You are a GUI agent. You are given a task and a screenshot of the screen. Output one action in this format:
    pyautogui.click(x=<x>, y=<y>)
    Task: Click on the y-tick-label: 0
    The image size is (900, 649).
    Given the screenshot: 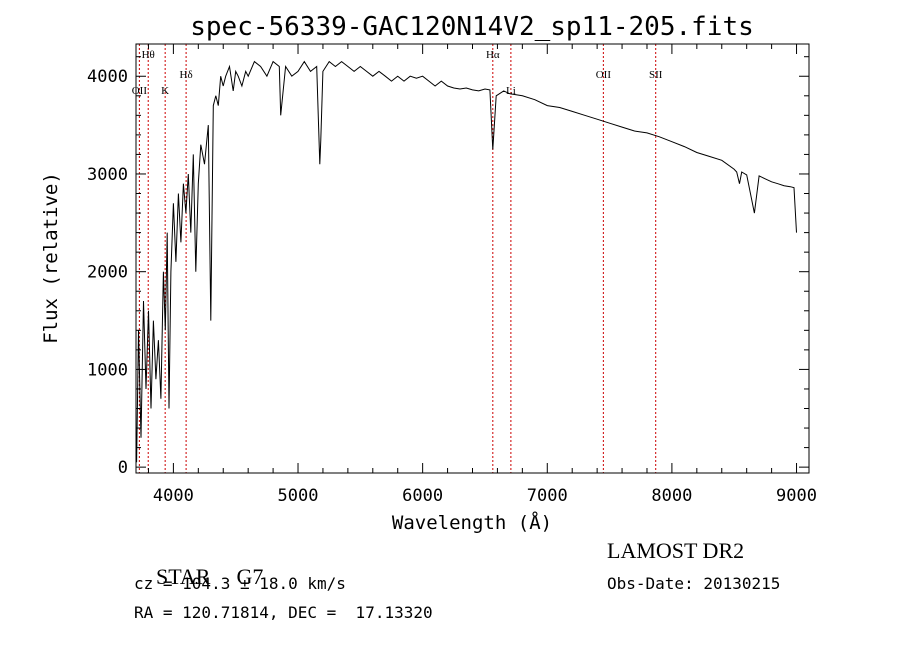 What is the action you would take?
    pyautogui.click(x=123, y=468)
    